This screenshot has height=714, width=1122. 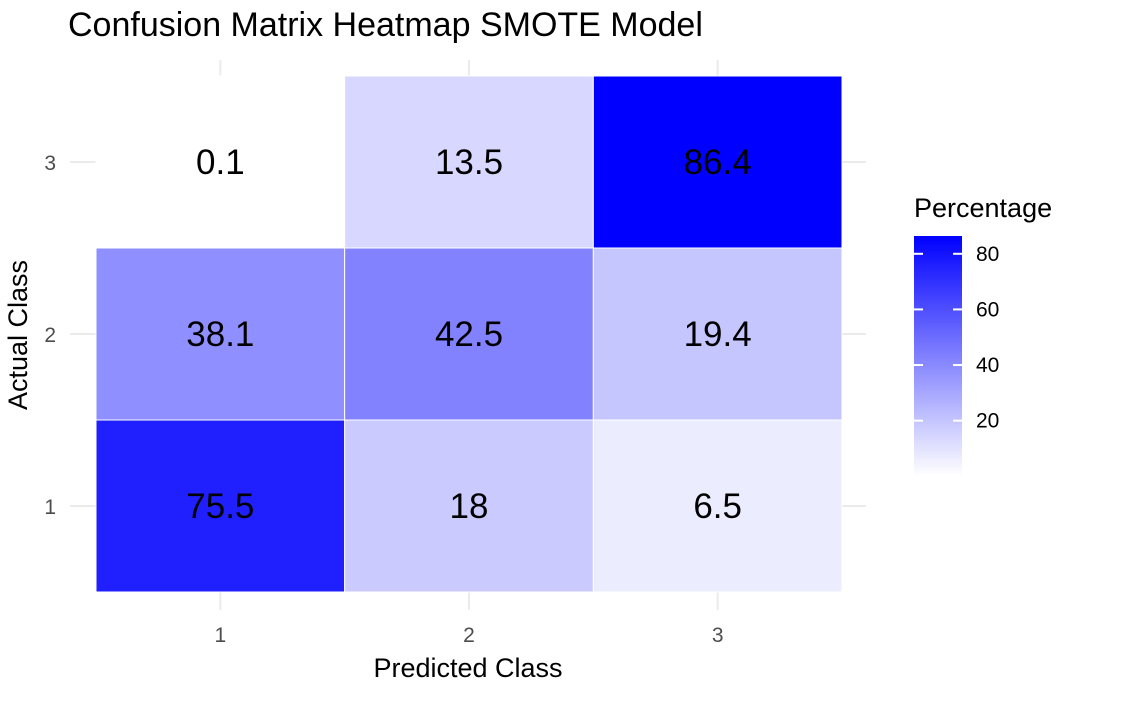 What do you see at coordinates (987, 309) in the screenshot?
I see `legend-tick-label-60: 60` at bounding box center [987, 309].